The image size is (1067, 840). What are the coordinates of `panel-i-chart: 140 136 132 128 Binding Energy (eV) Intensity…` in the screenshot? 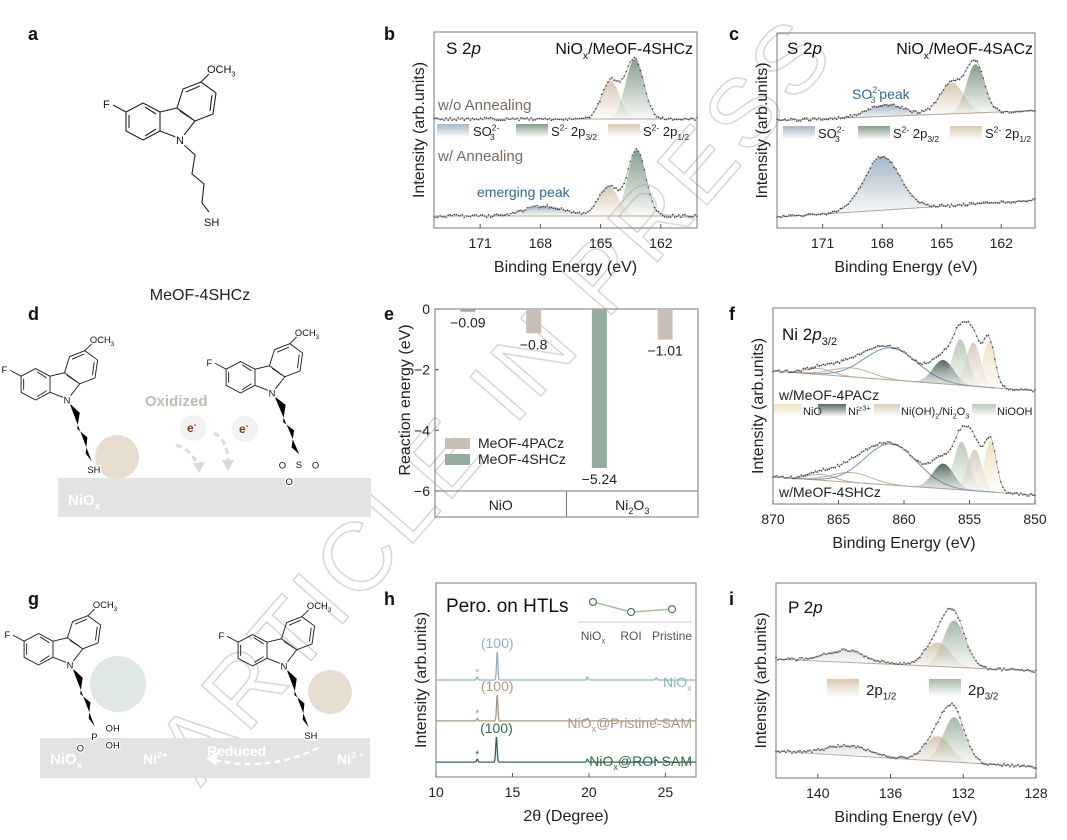 It's located at (900, 704).